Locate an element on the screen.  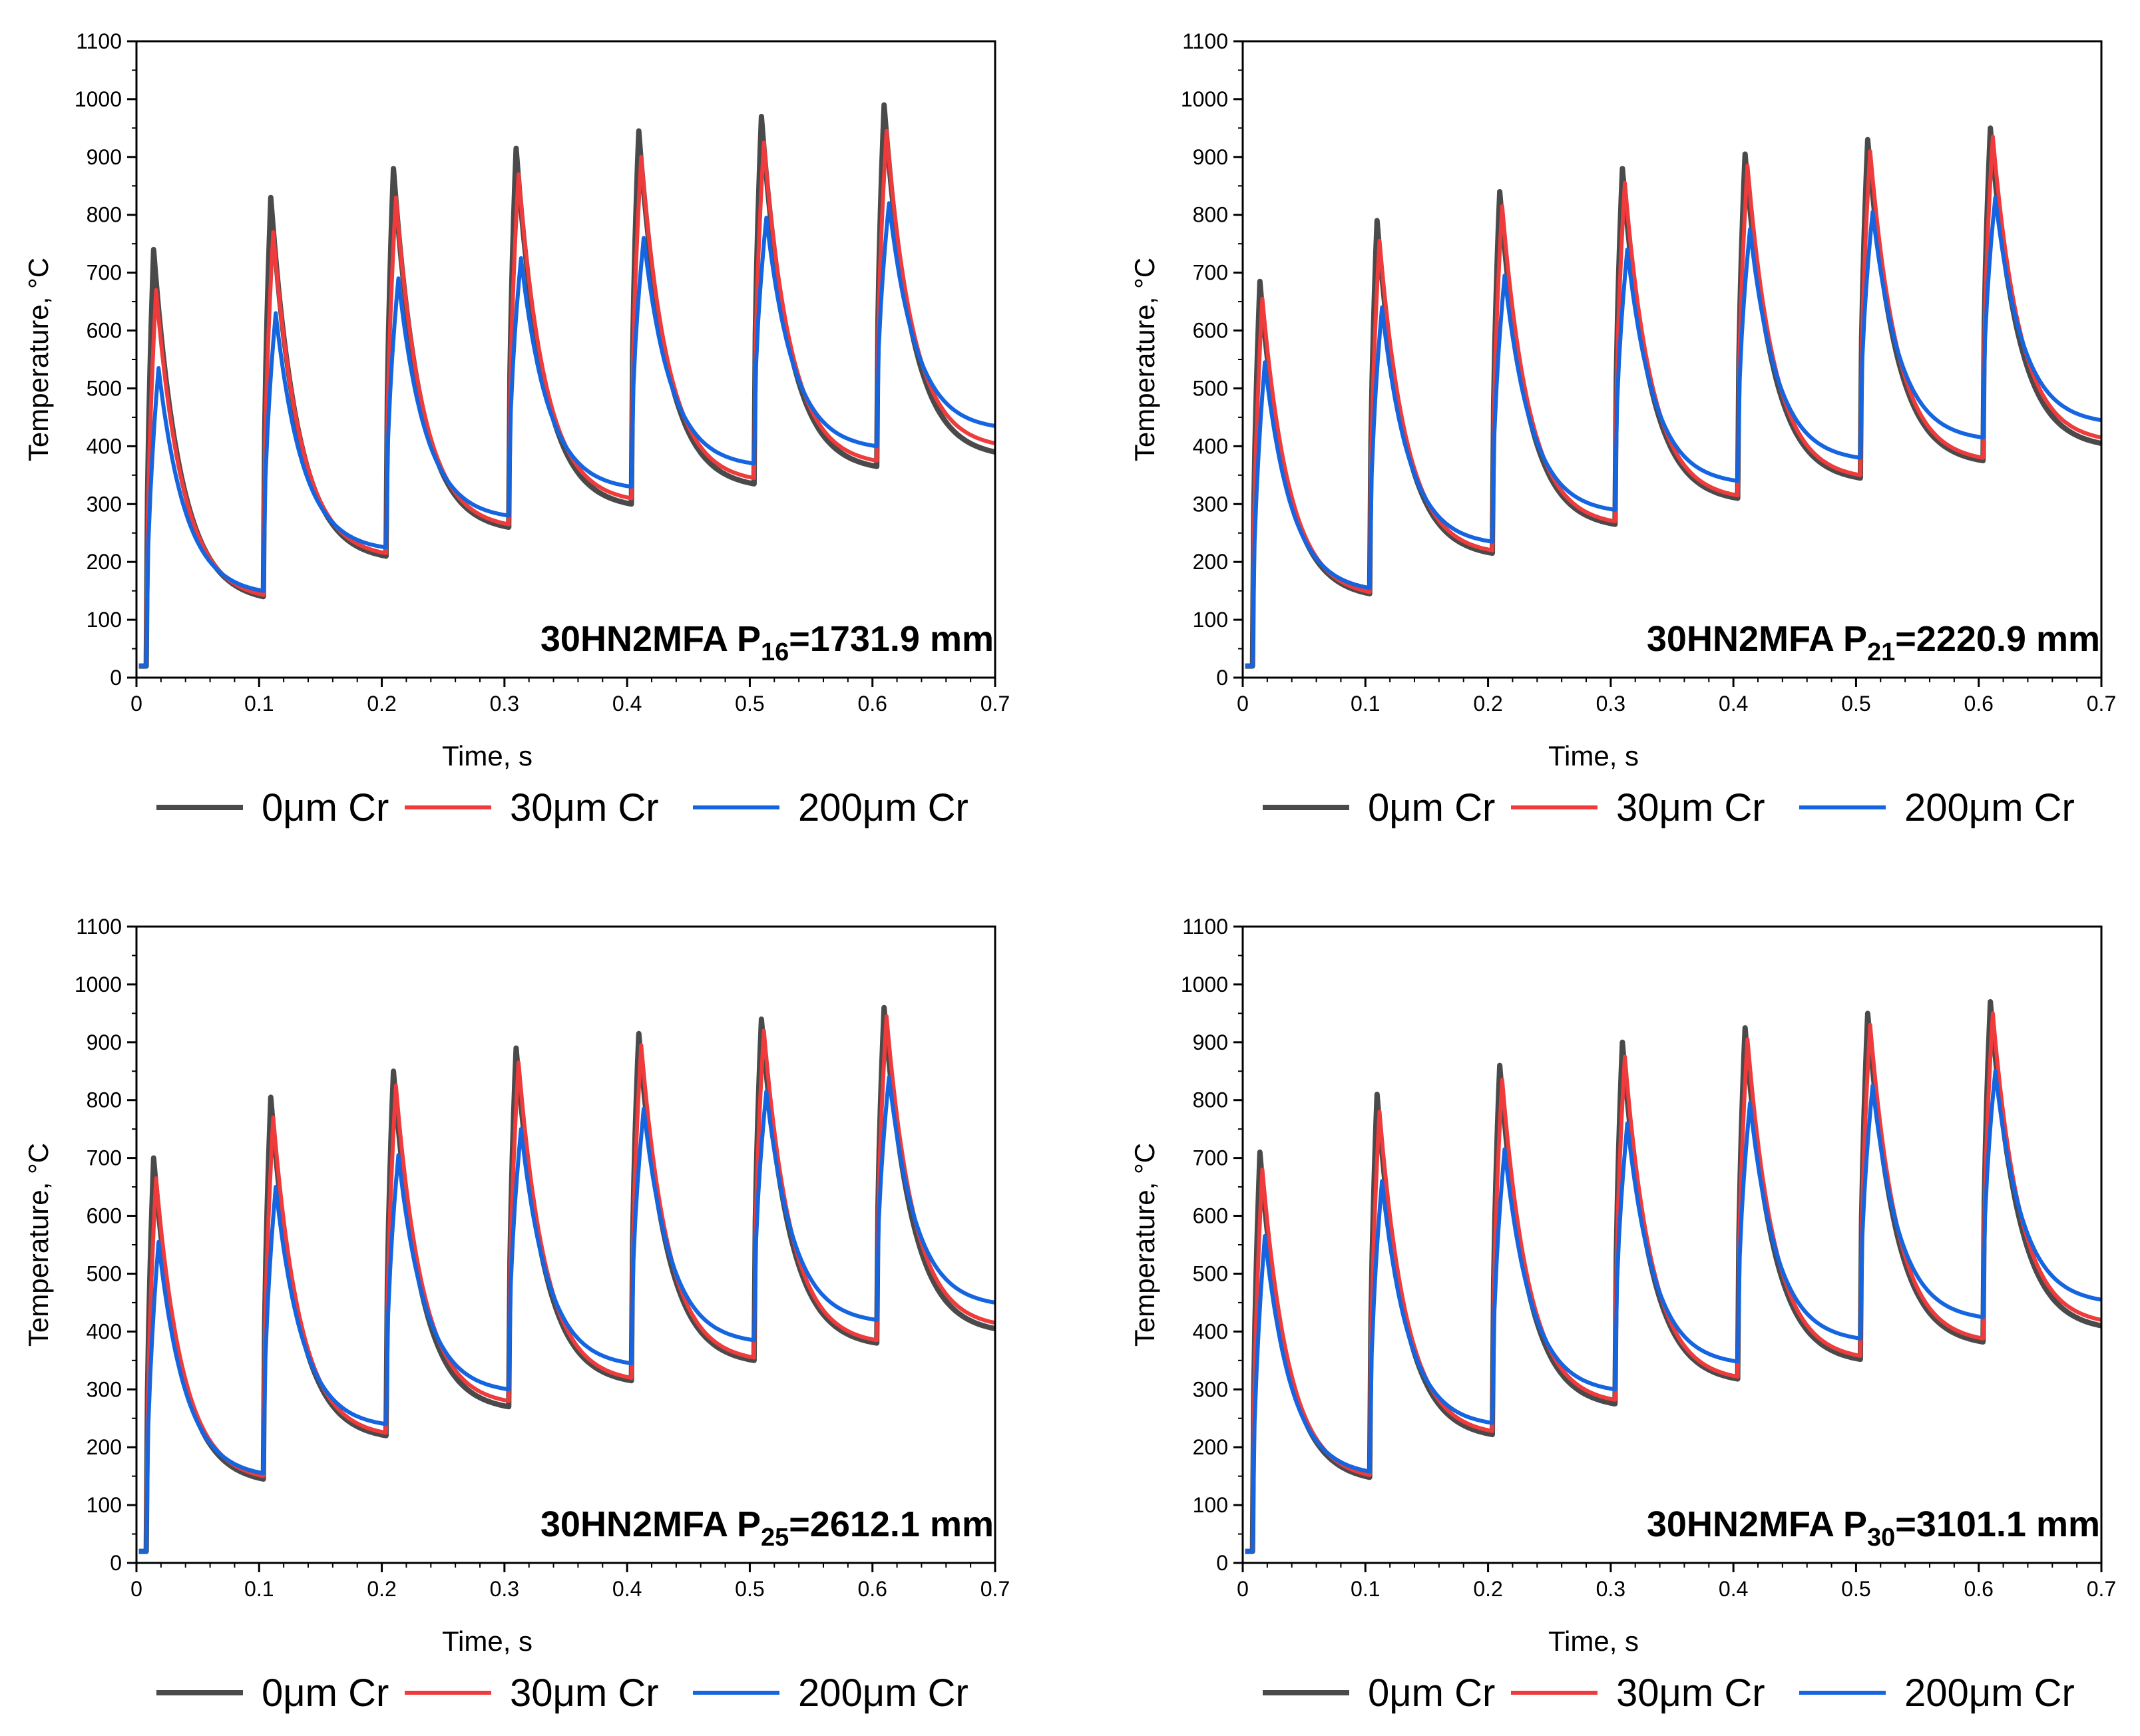
y-tick-label: 800 is located at coordinates (1210, 215).